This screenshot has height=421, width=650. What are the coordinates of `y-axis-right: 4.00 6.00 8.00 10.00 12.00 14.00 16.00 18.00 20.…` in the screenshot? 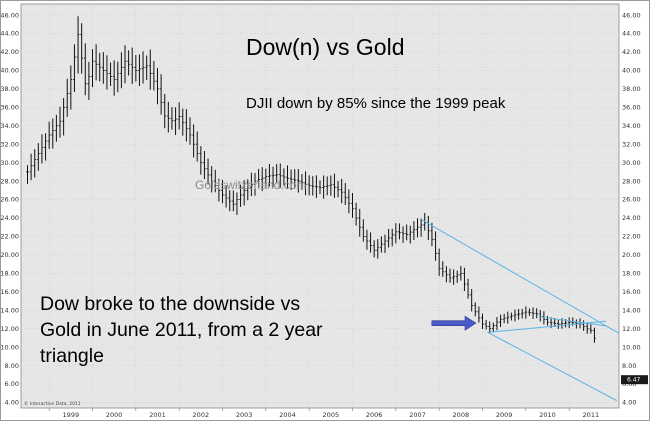 It's located at (631, 208).